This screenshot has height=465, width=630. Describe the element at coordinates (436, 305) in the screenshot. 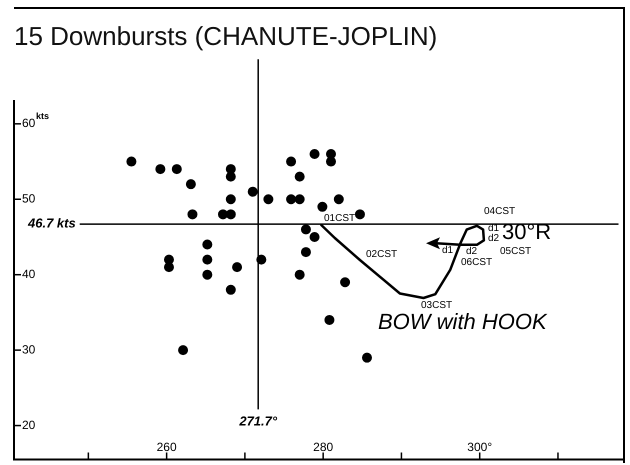

I see `annotation: 03CST` at that location.